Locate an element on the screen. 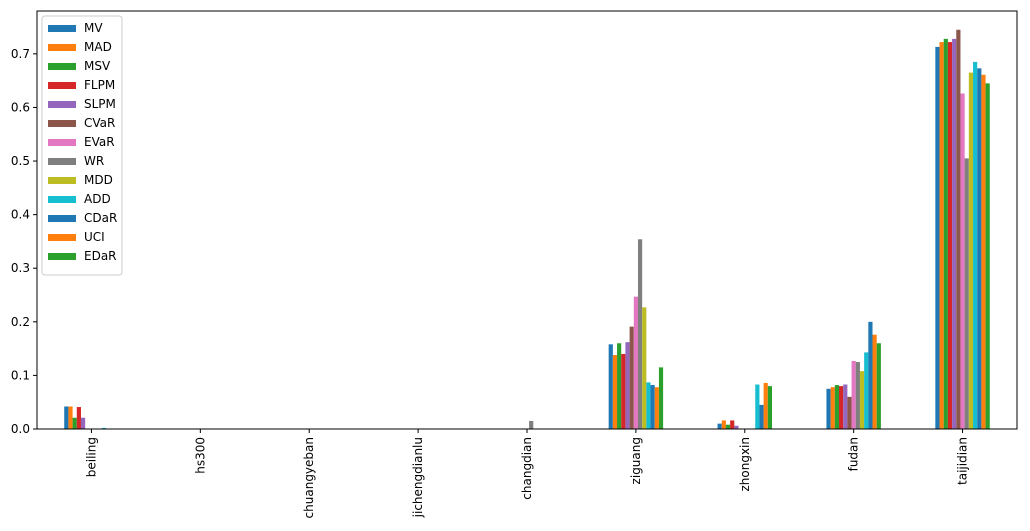  legend-label-EDaR: EDaR is located at coordinates (100, 256).